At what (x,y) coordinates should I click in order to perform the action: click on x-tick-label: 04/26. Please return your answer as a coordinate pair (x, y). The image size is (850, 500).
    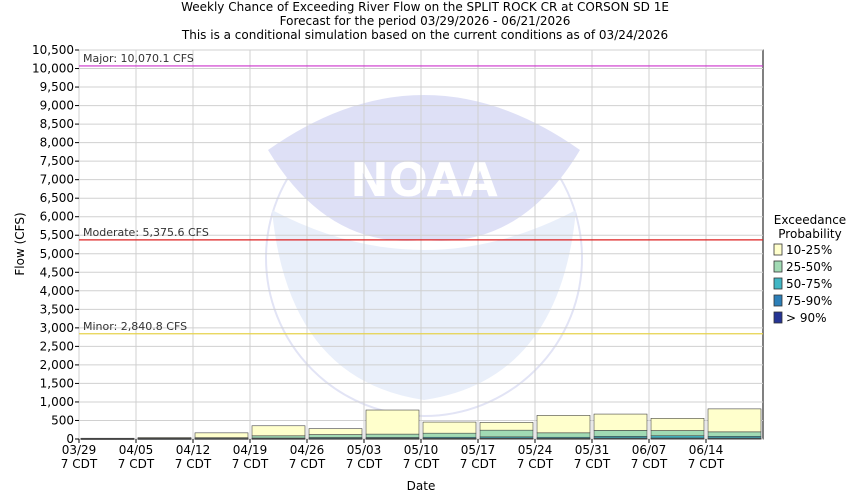
    Looking at the image, I should click on (307, 450).